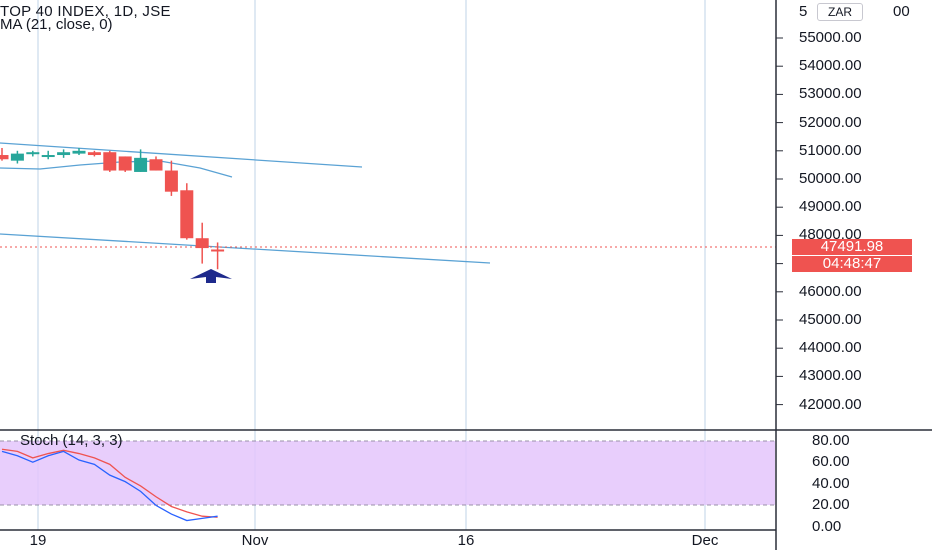 The image size is (932, 555). Describe the element at coordinates (831, 505) in the screenshot. I see `stoch-label: 20.00` at that location.